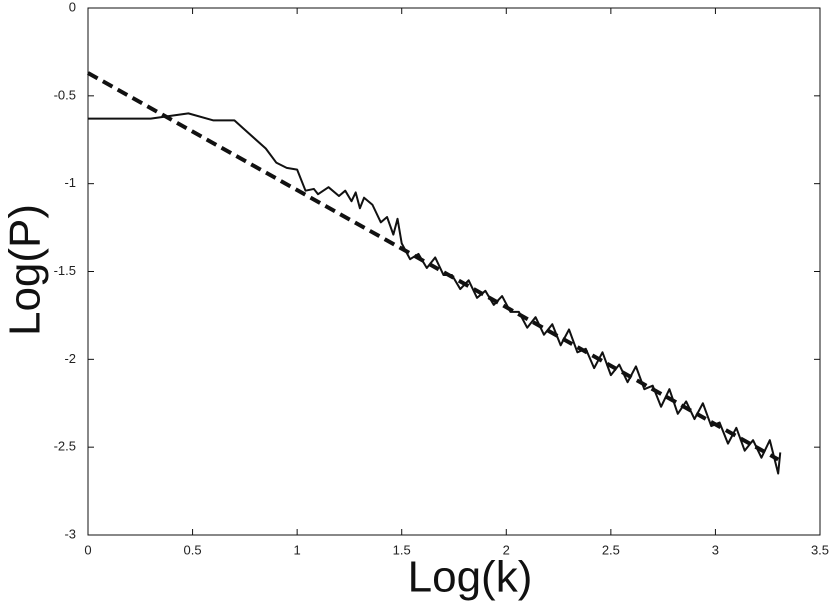 The width and height of the screenshot is (830, 605). Describe the element at coordinates (70, 182) in the screenshot. I see `y-tick-label: -1` at that location.